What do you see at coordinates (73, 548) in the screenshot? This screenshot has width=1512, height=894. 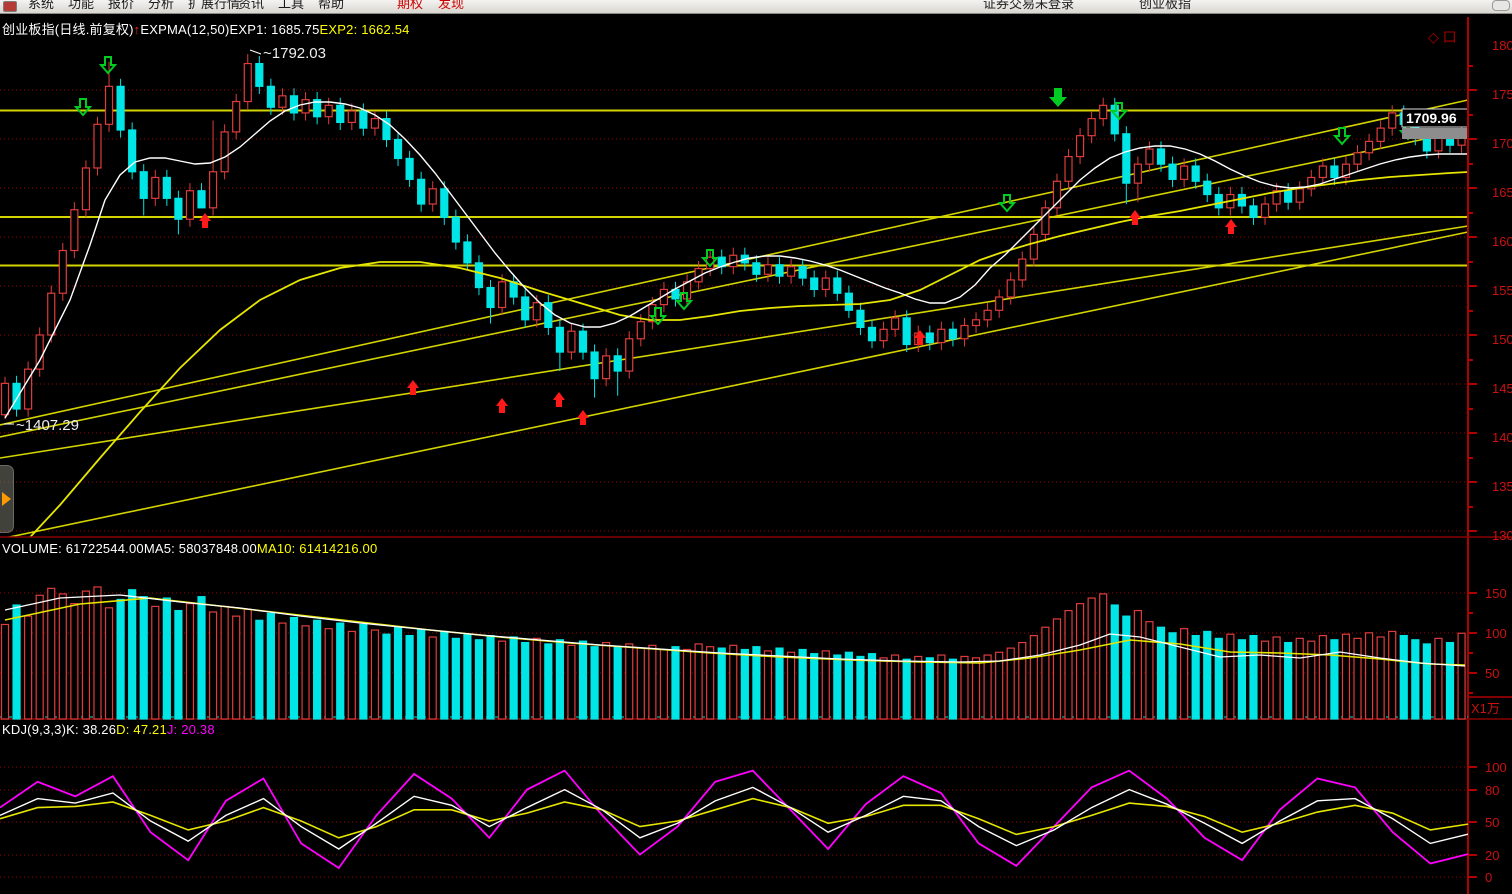 I see `volume-value: VOLUME: 61722544.00` at bounding box center [73, 548].